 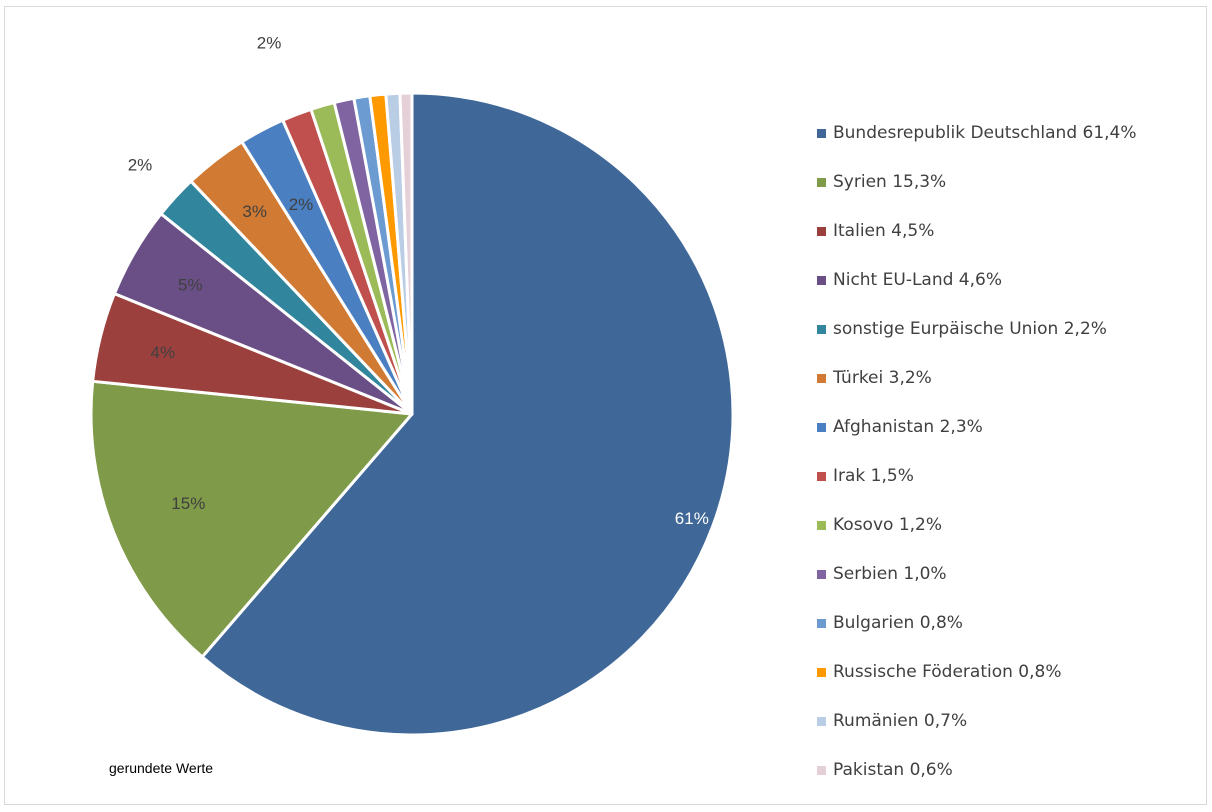 I want to click on legend-item: Rumänien 0,7%, so click(x=977, y=735).